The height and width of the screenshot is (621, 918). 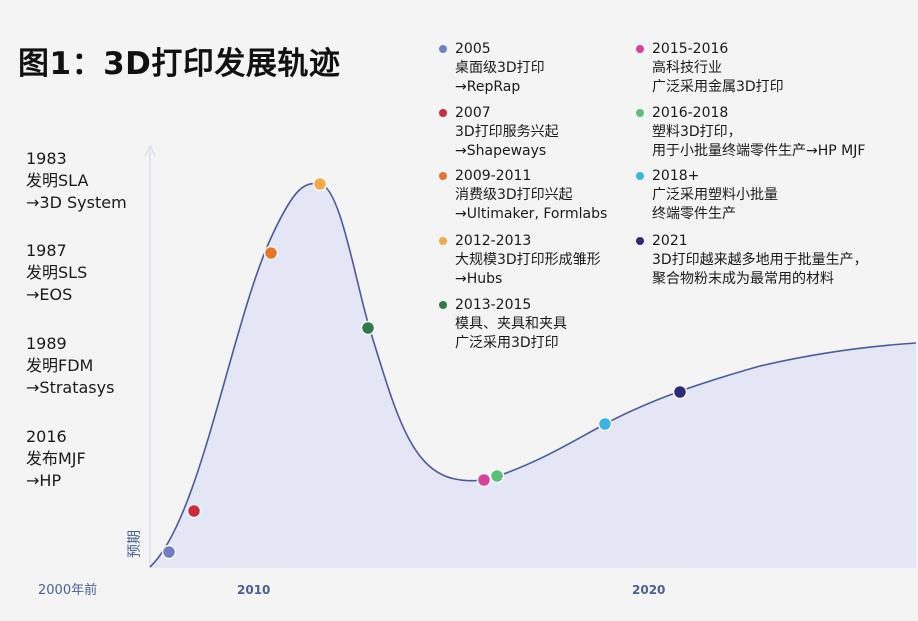 I want to click on legend-period: 2009-2011, so click(x=493, y=176).